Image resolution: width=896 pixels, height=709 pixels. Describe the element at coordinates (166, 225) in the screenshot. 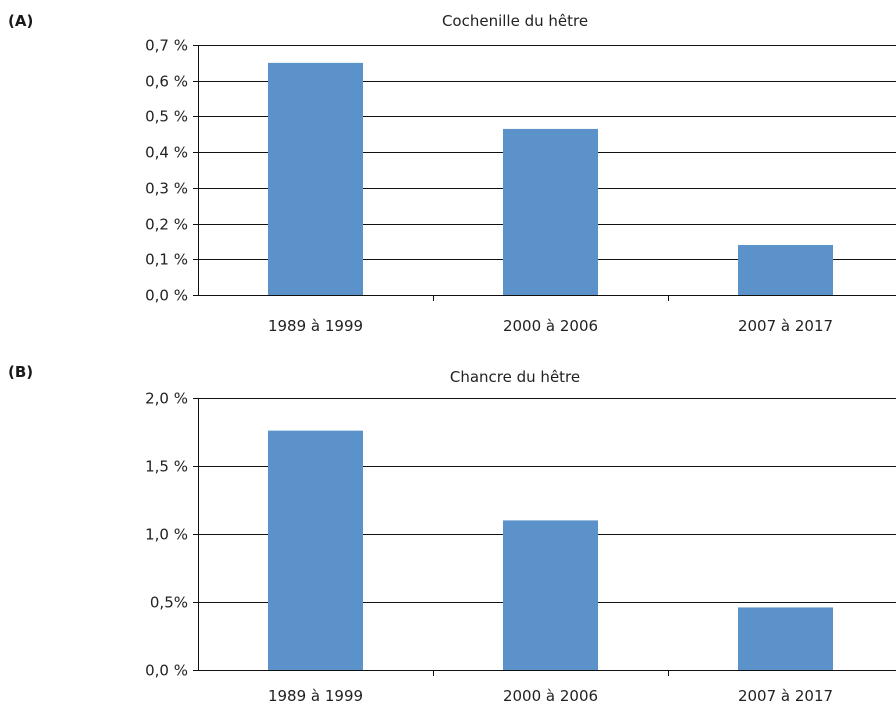

I see `y-tick-label: 0,2 %` at that location.